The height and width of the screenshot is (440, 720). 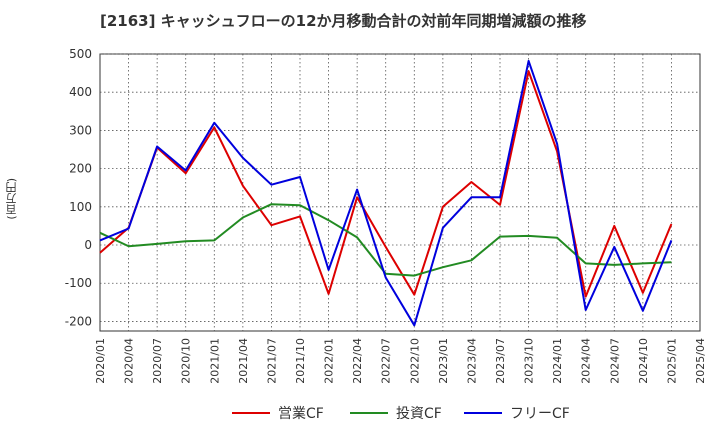 I want to click on x-tick-label: 2025/01, so click(x=671, y=361).